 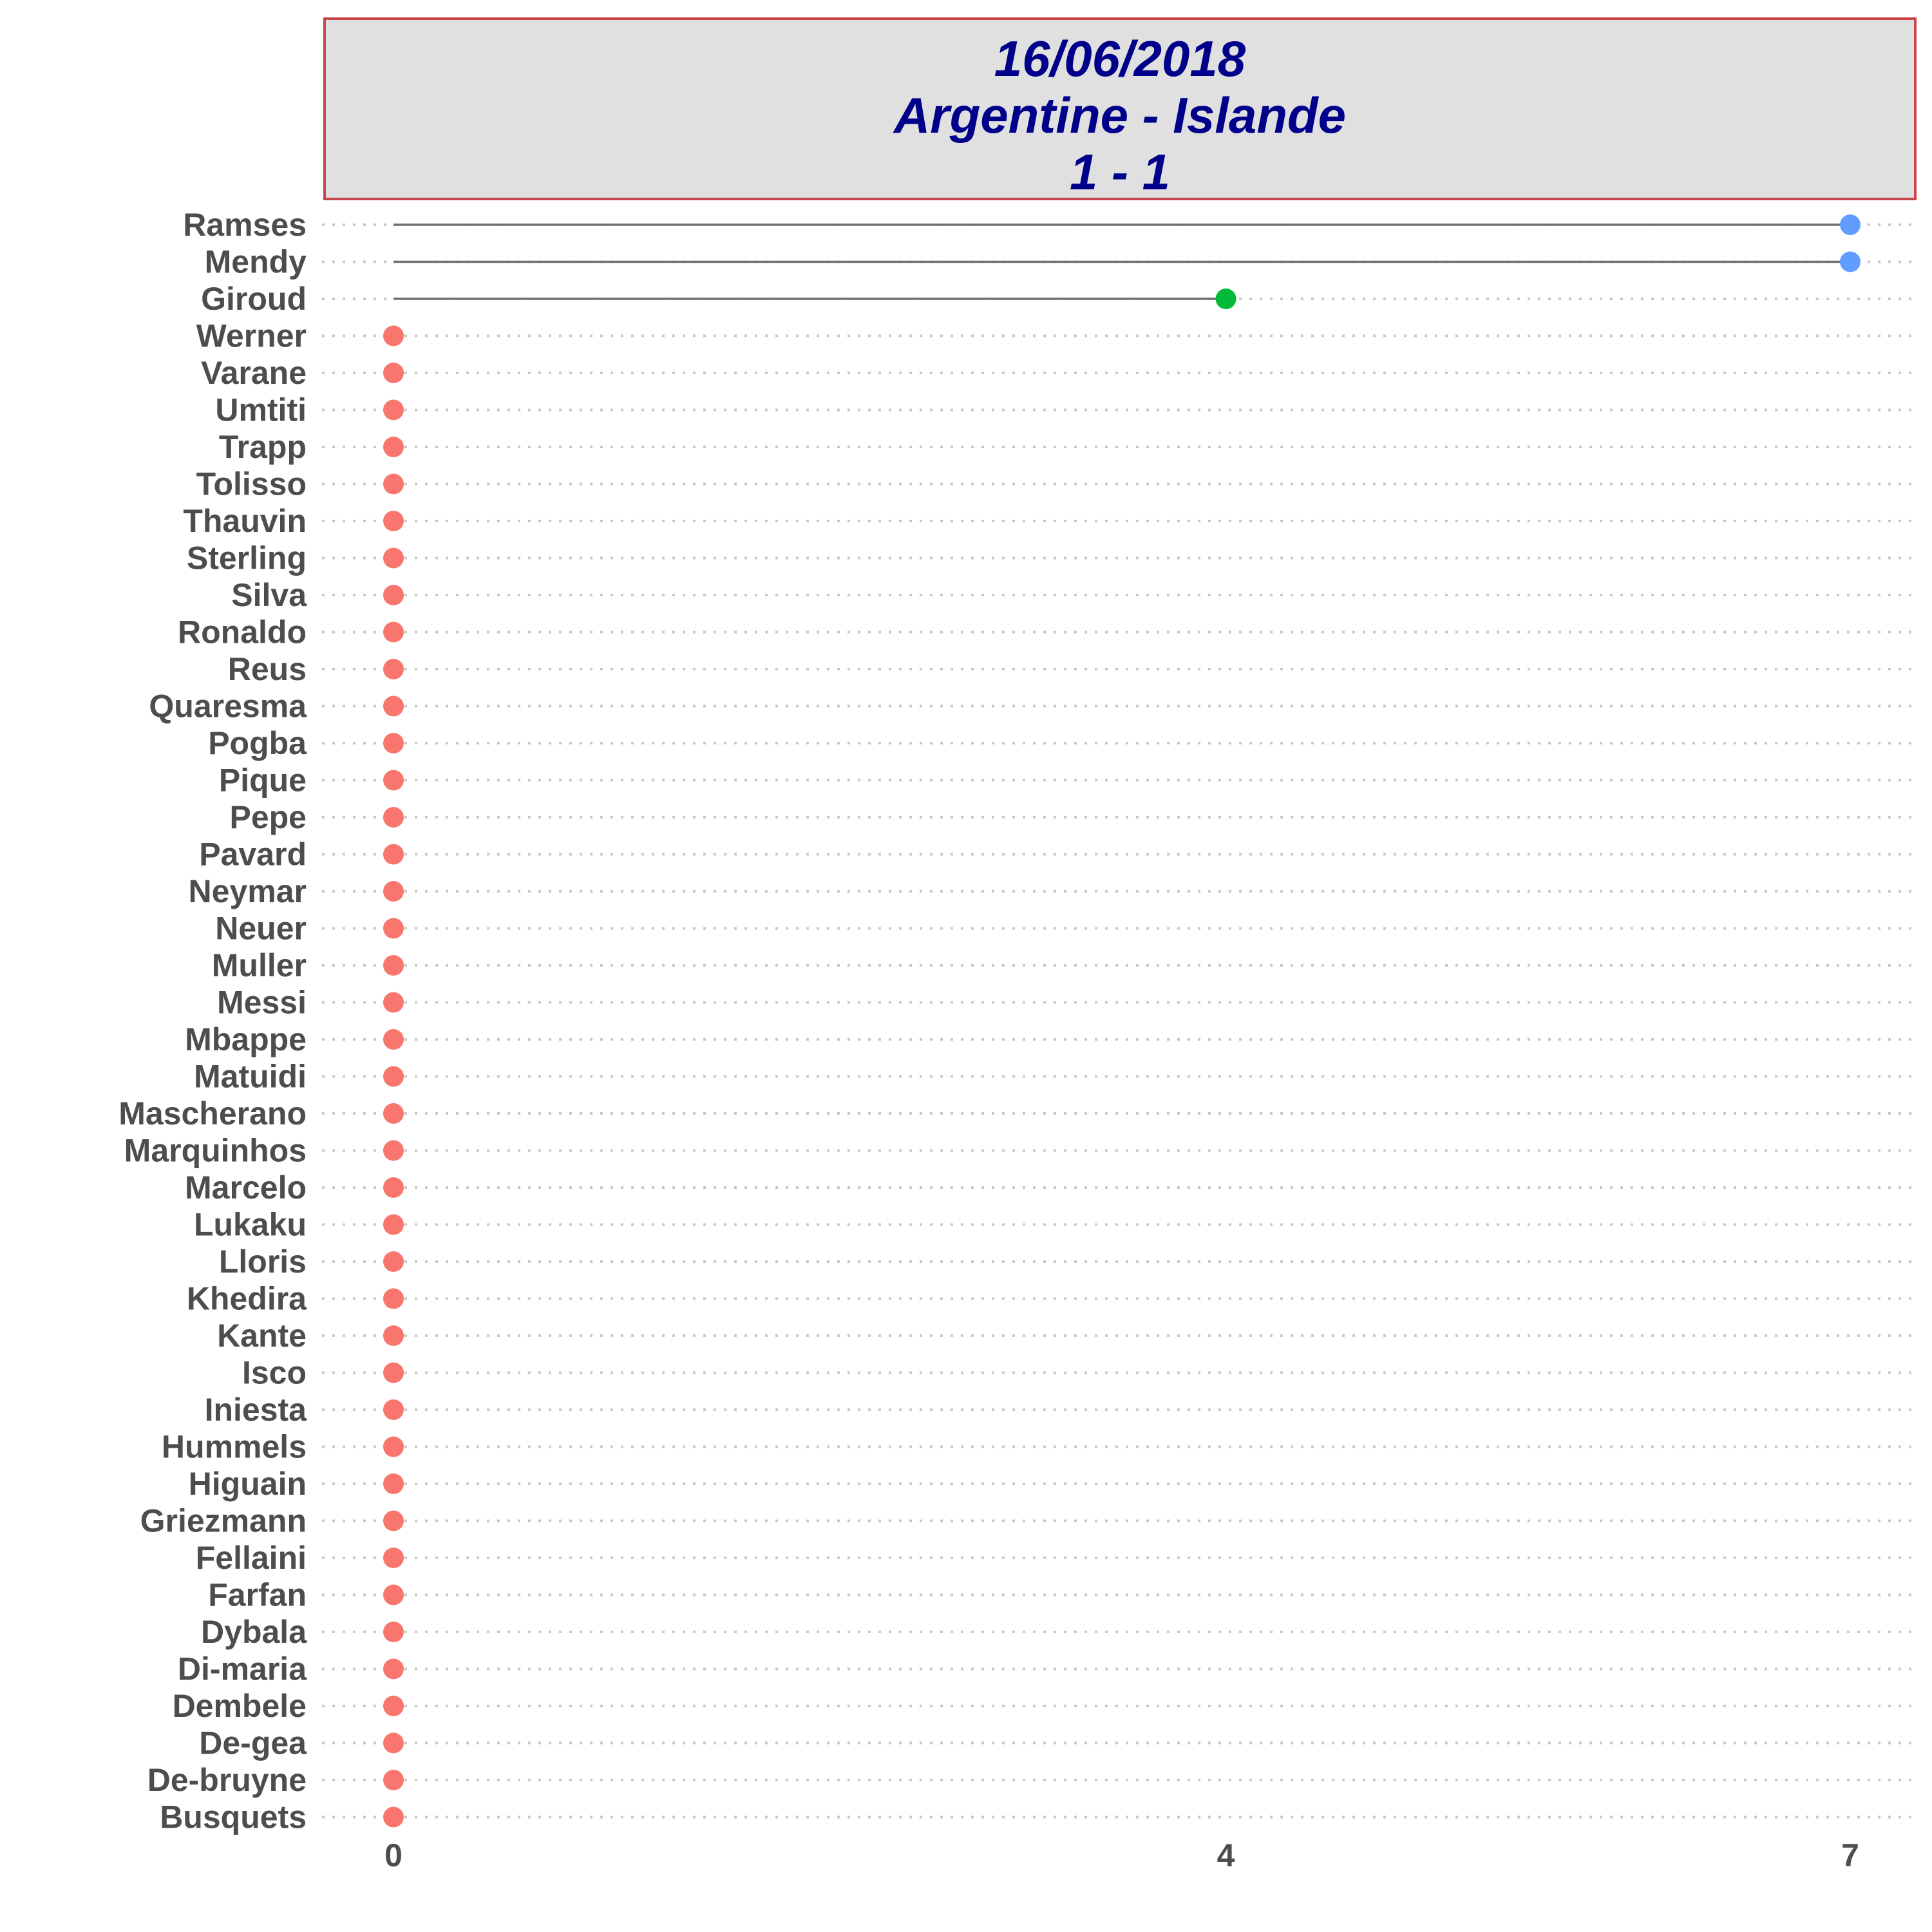 I want to click on point-pepe, so click(x=394, y=817).